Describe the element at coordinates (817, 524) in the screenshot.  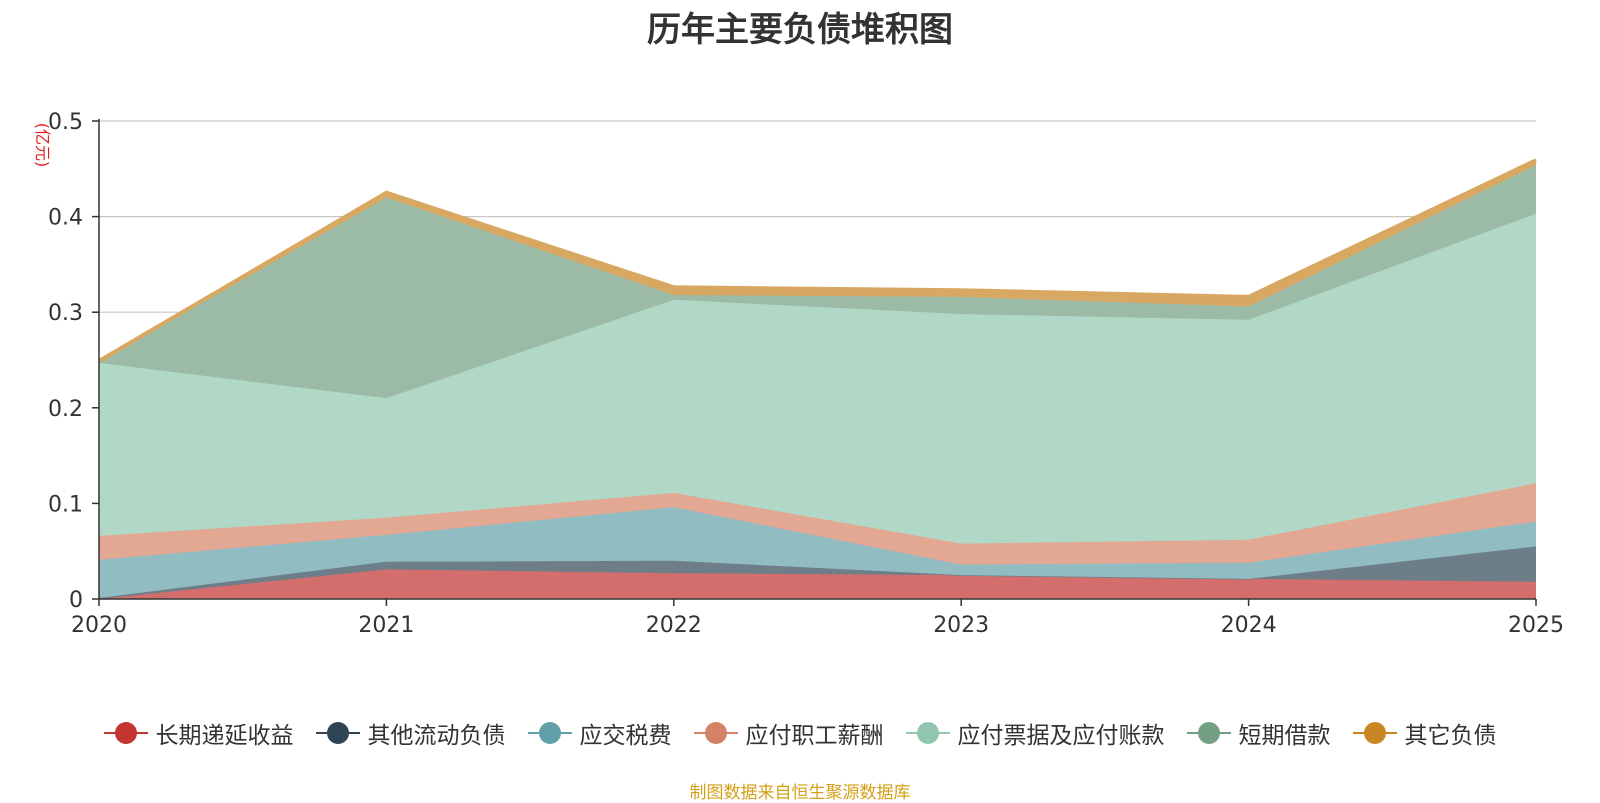
I see `area-series-应付职工薪酬` at that location.